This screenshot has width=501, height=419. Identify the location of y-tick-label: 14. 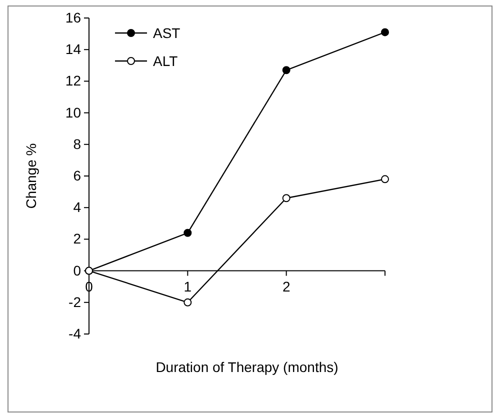
(73, 49).